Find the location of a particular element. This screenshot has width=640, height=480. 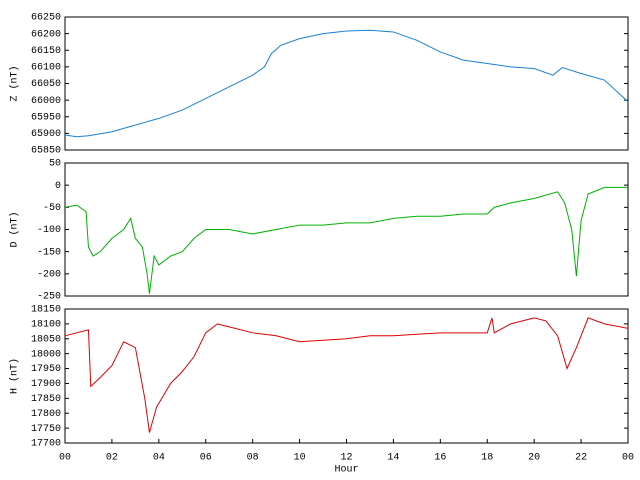

y-tick-label: -250 is located at coordinates (49, 297).